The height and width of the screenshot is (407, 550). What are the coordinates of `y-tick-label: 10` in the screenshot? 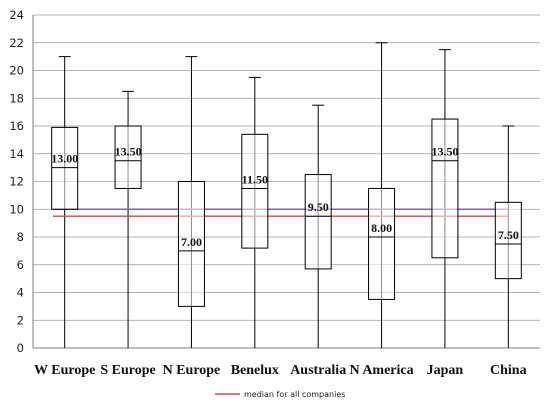 It's located at (16, 209).